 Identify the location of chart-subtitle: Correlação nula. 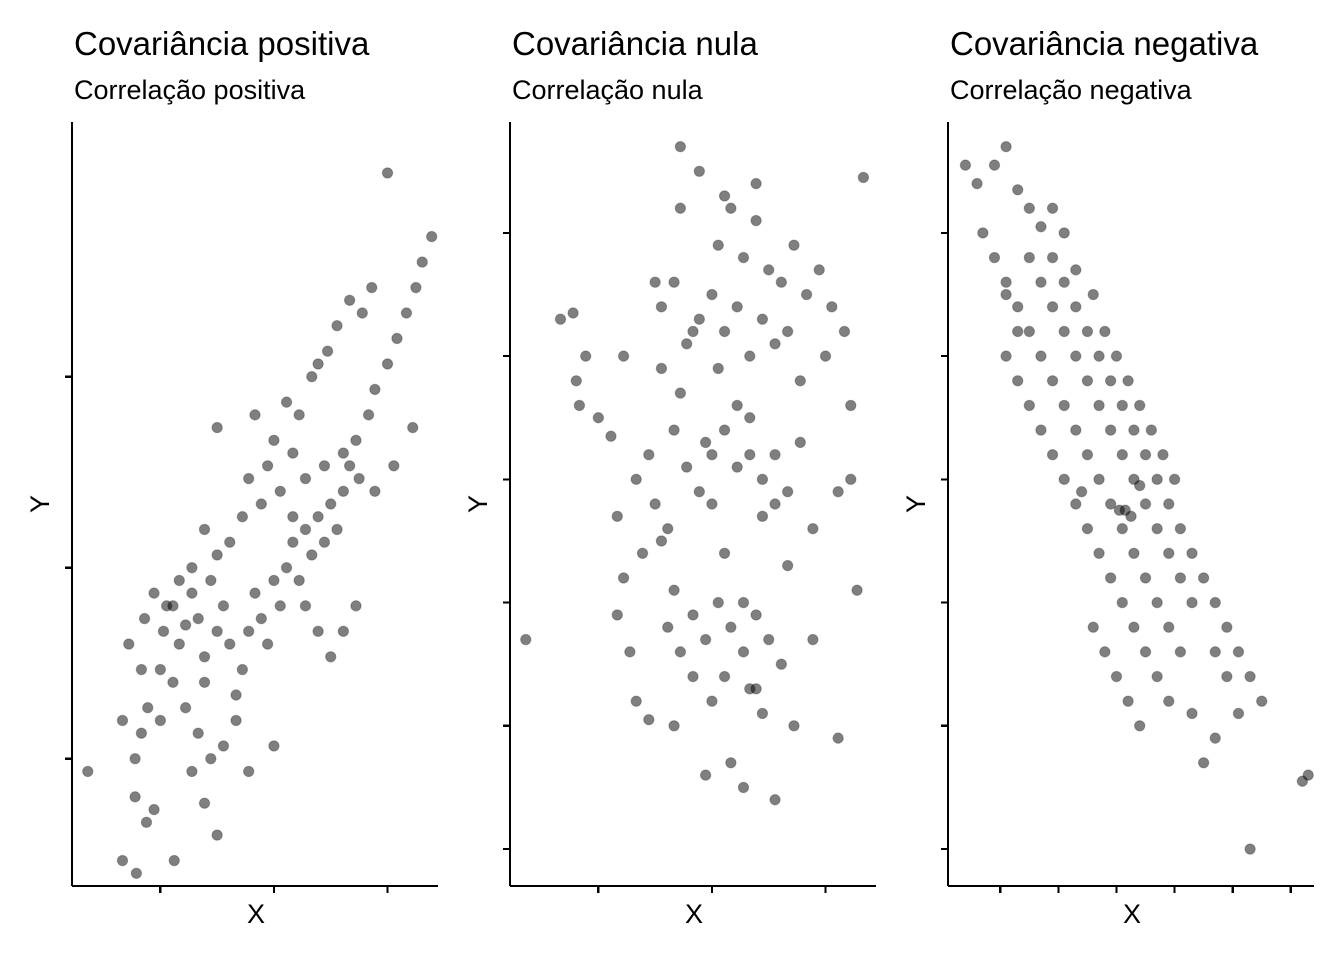
(608, 90).